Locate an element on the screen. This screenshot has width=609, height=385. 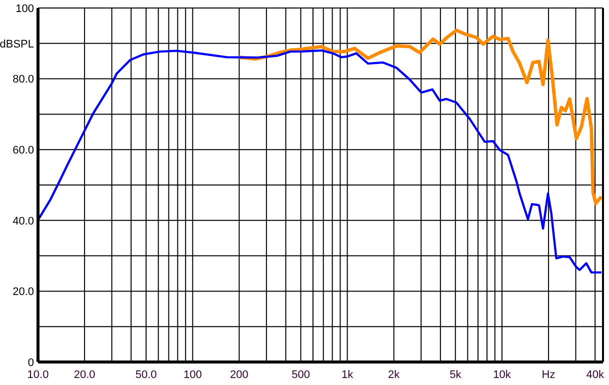
x-tick-label: 2k is located at coordinates (394, 374).